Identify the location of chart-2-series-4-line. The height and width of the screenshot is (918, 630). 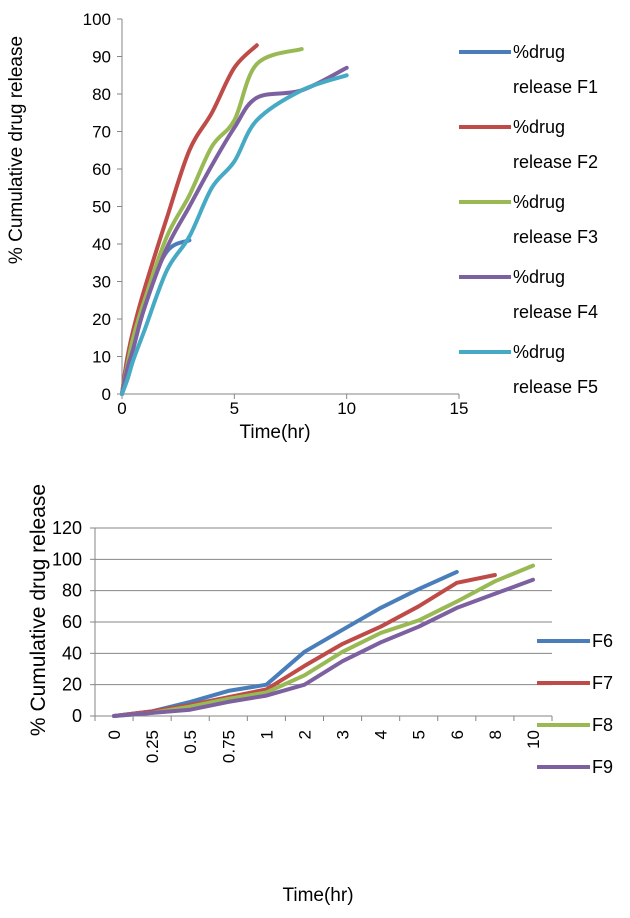
(323, 647).